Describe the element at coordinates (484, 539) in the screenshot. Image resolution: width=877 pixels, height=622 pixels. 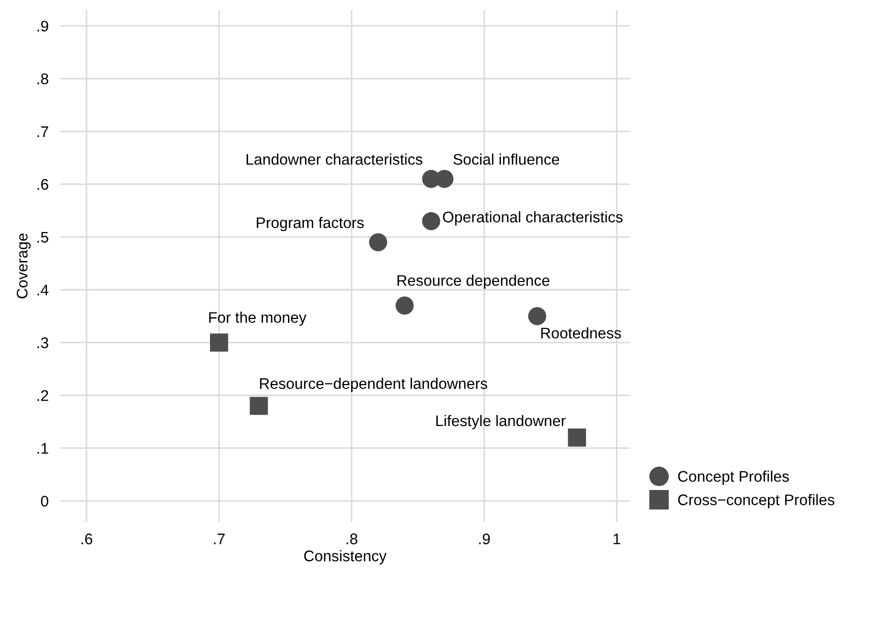
I see `x-tick-label: .9` at that location.